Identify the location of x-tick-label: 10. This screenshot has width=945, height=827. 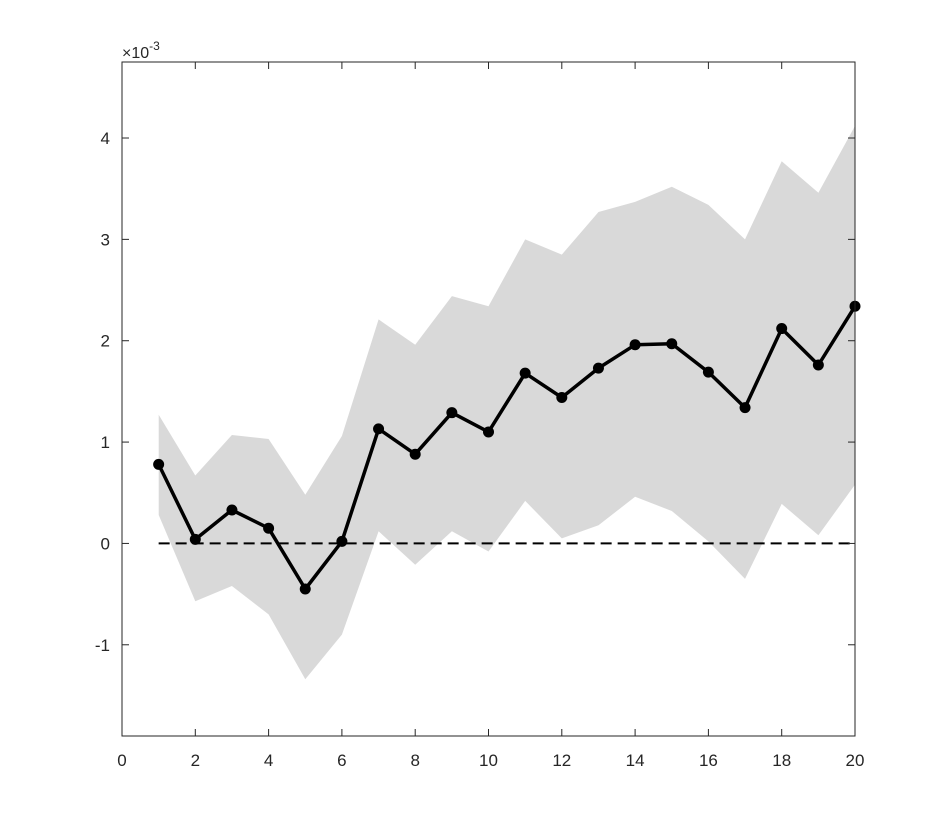
(488, 760).